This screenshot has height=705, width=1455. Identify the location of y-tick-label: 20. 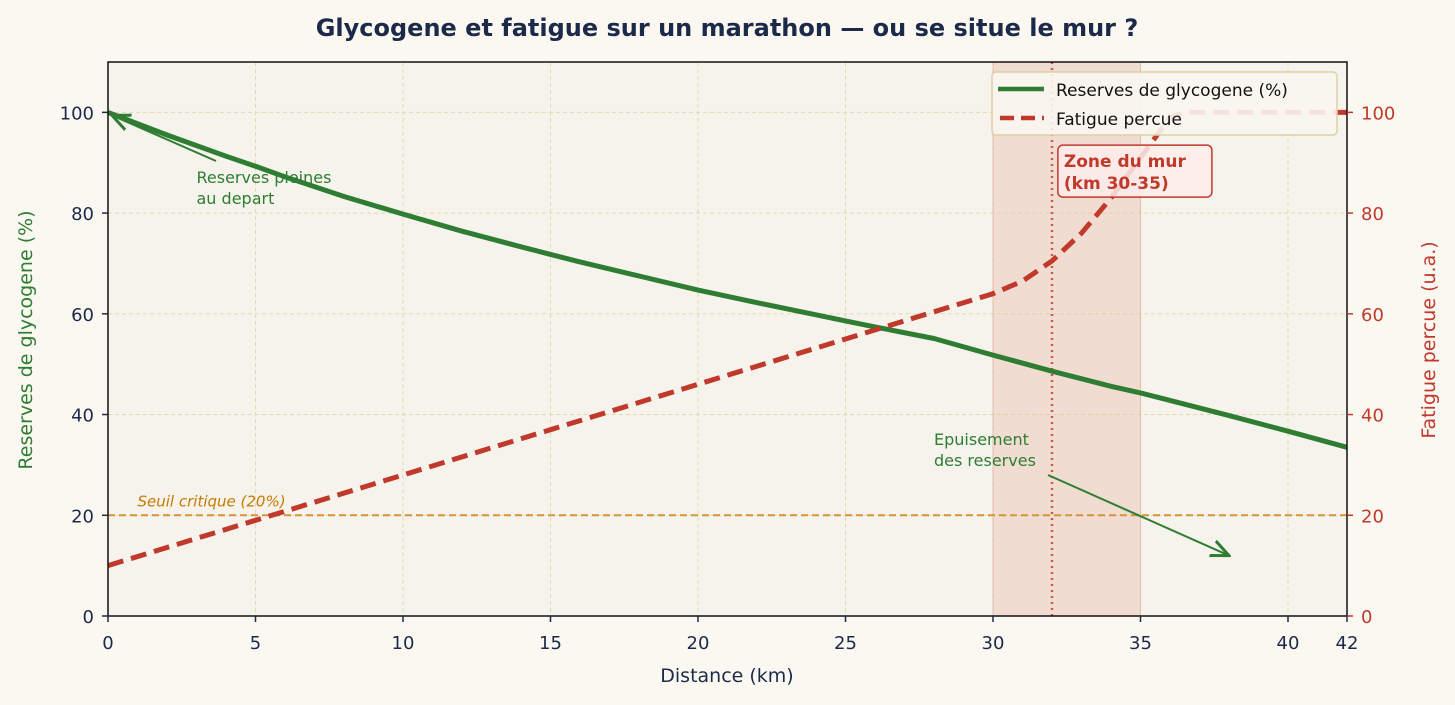
(82, 516).